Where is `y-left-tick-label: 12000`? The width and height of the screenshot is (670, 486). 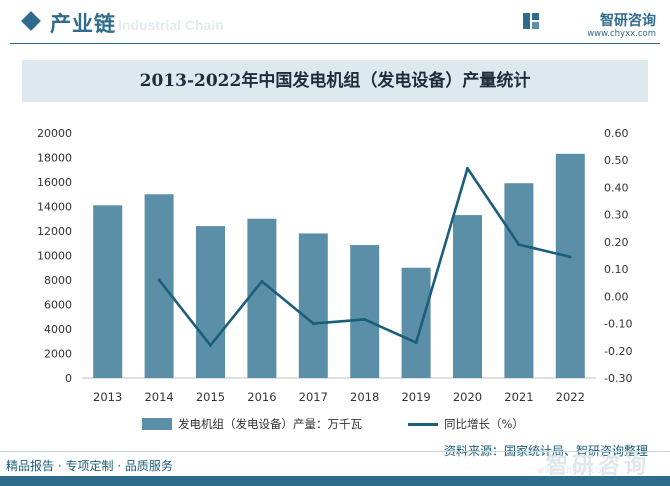 y-left-tick-label: 12000 is located at coordinates (54, 231).